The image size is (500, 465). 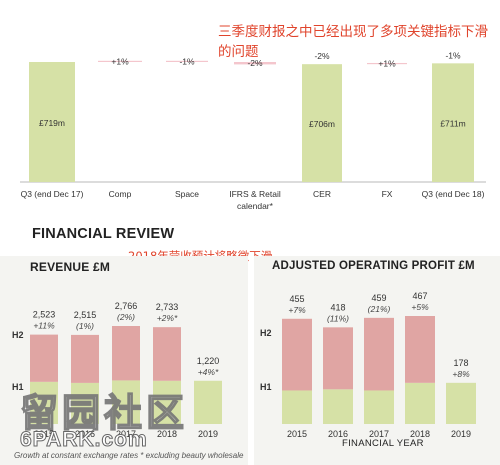 I want to click on growth-label: (2%), so click(x=126, y=317).